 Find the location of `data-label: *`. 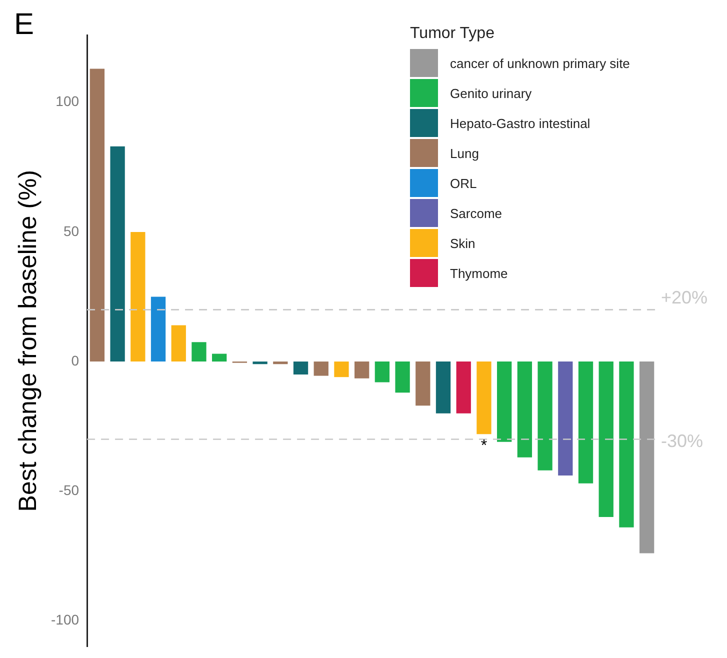

data-label: * is located at coordinates (484, 446).